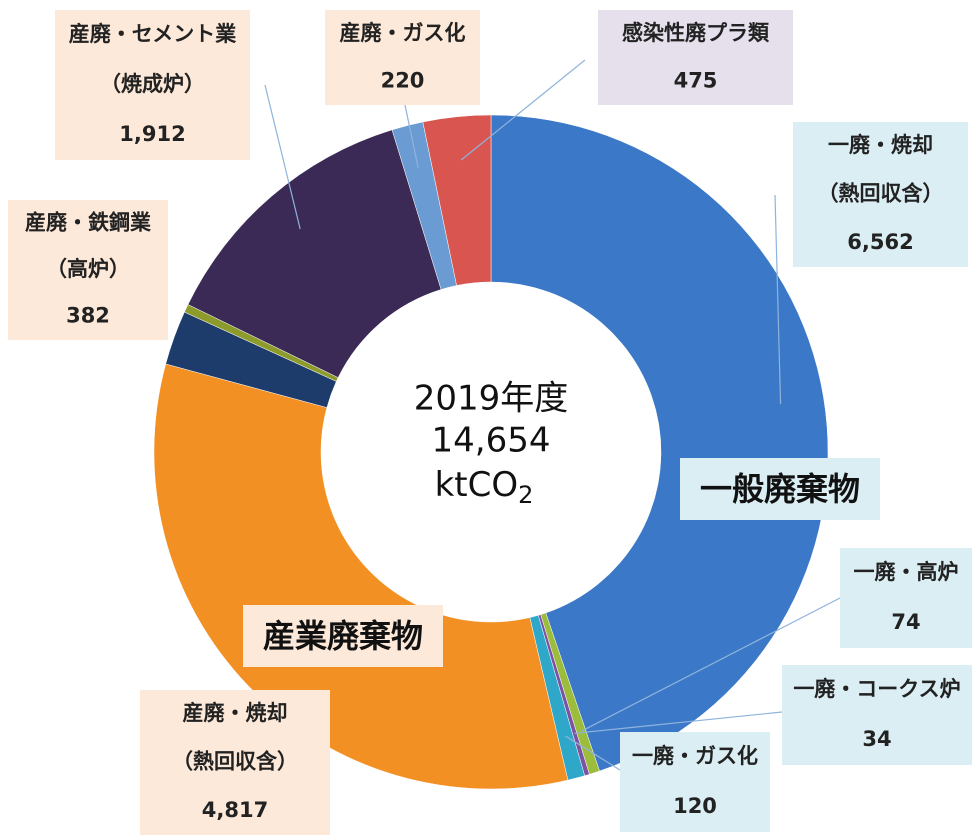  What do you see at coordinates (403, 33) in the screenshot?
I see `label-name: 産廃・ガス化` at bounding box center [403, 33].